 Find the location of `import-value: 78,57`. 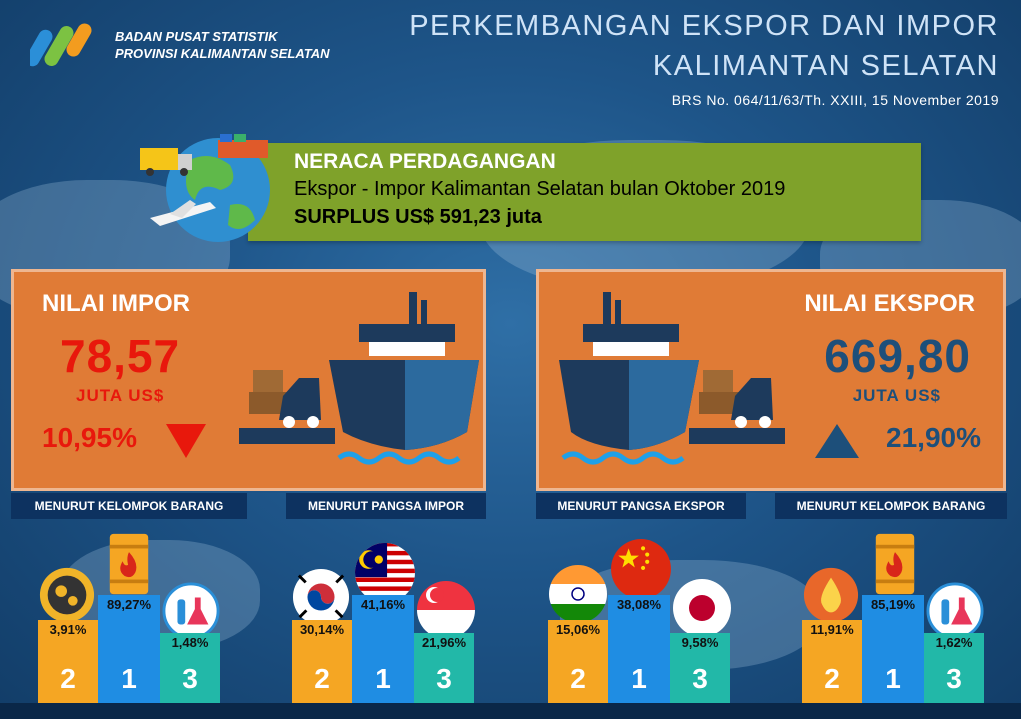

import-value: 78,57 is located at coordinates (120, 356).